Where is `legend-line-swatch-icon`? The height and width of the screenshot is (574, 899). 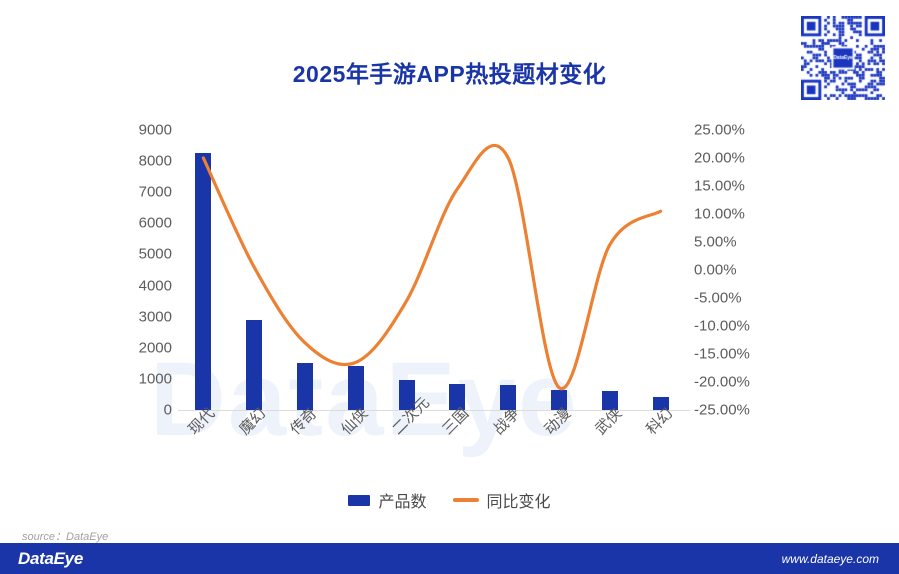 legend-line-swatch-icon is located at coordinates (465, 500).